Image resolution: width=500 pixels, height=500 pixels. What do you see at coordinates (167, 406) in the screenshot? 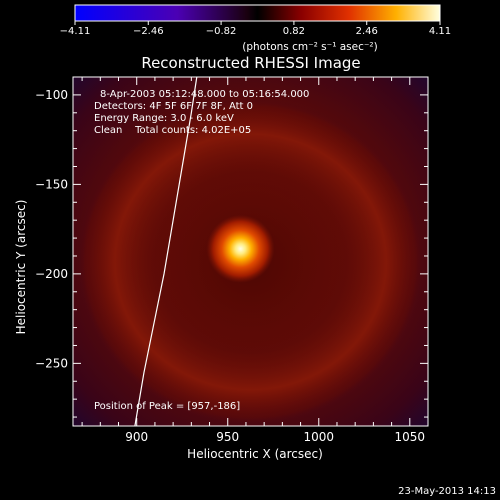
I see `annotation-peak-position: Position of Peak = [957,-186]` at bounding box center [167, 406].